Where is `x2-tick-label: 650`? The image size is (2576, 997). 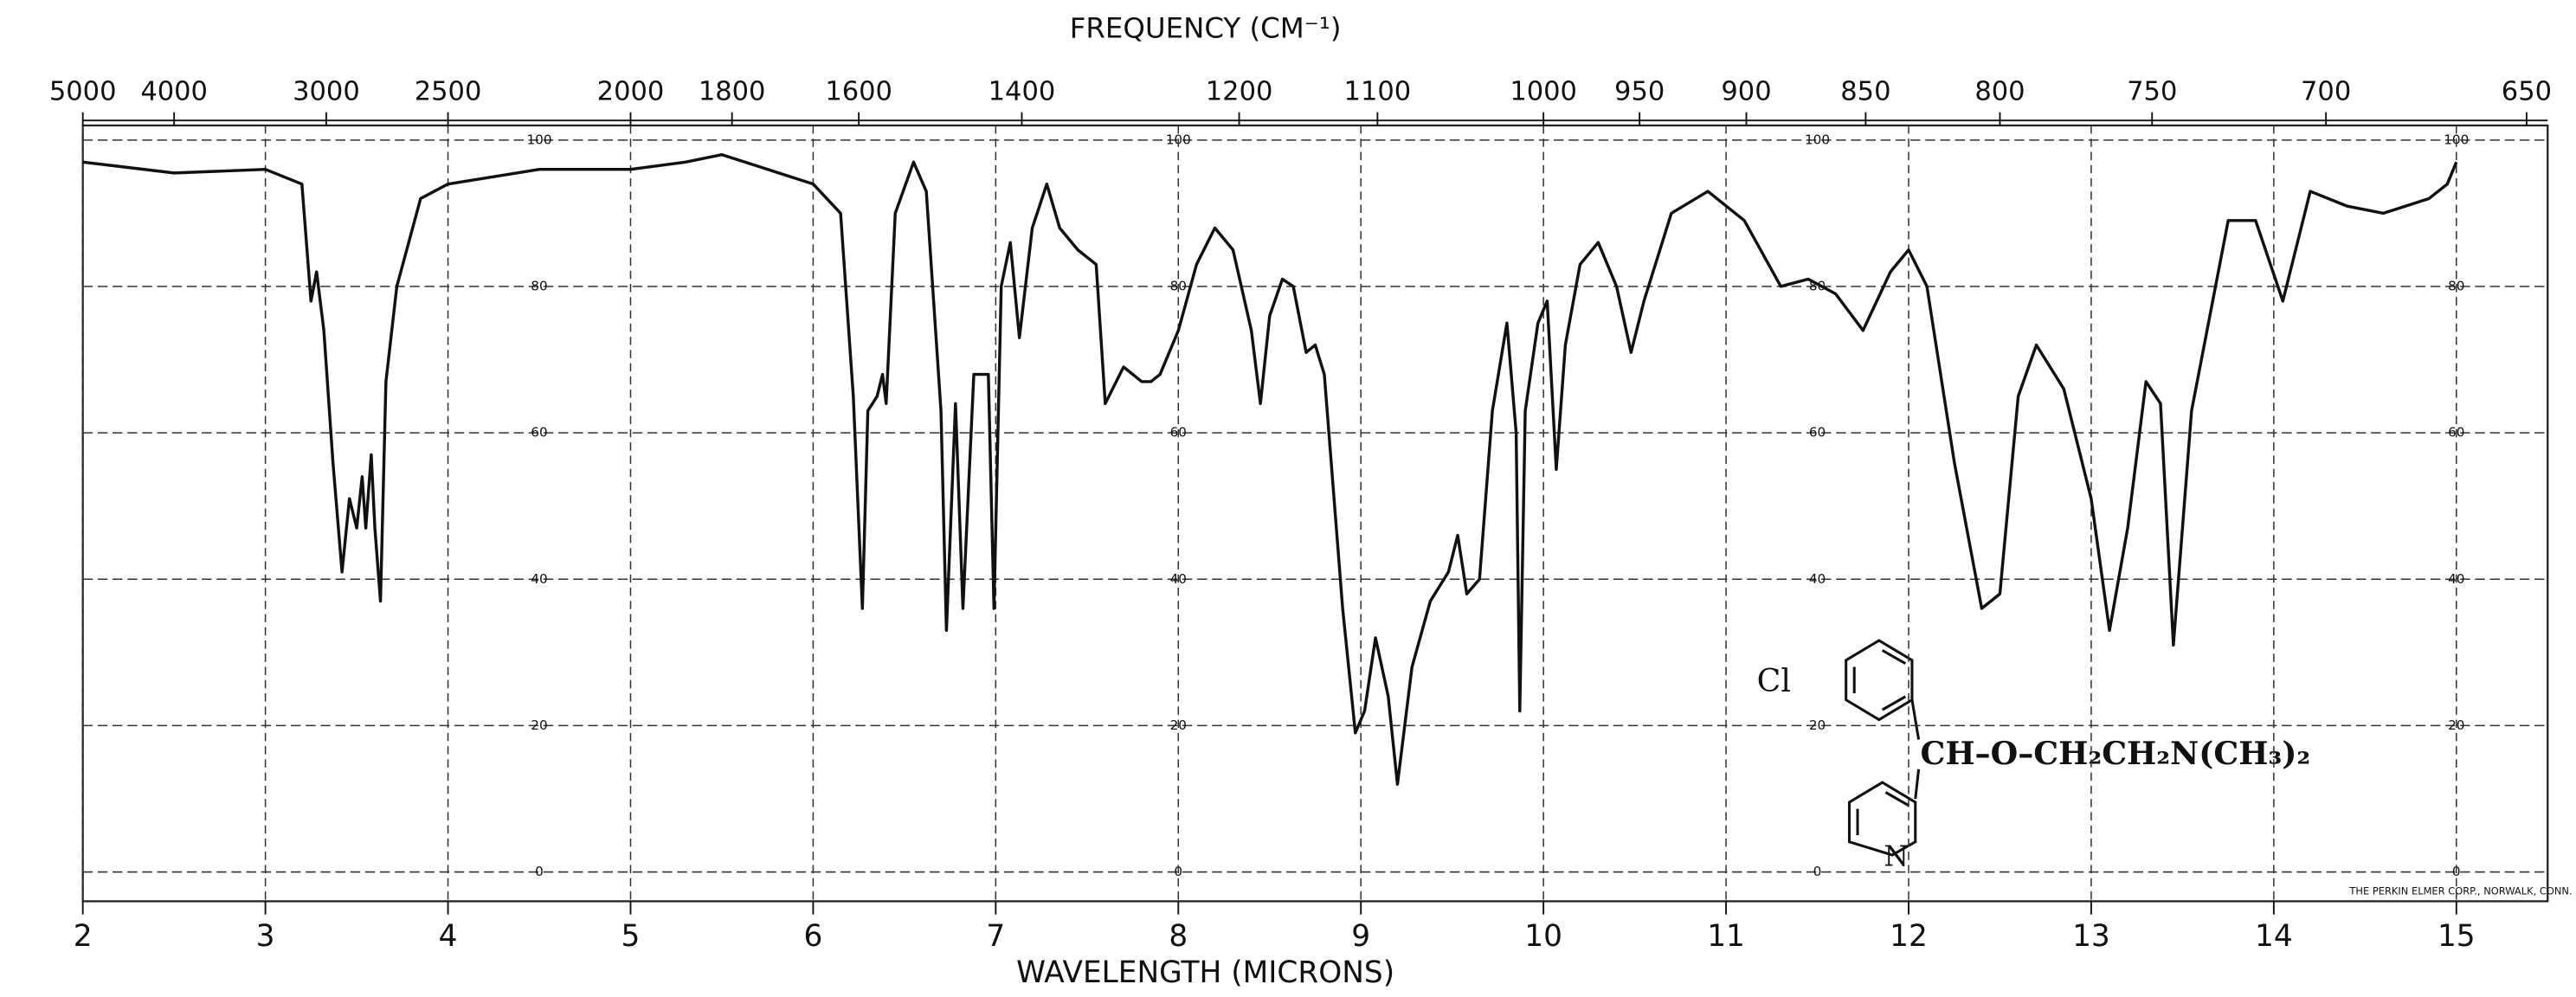
x2-tick-label: 650 is located at coordinates (2527, 91).